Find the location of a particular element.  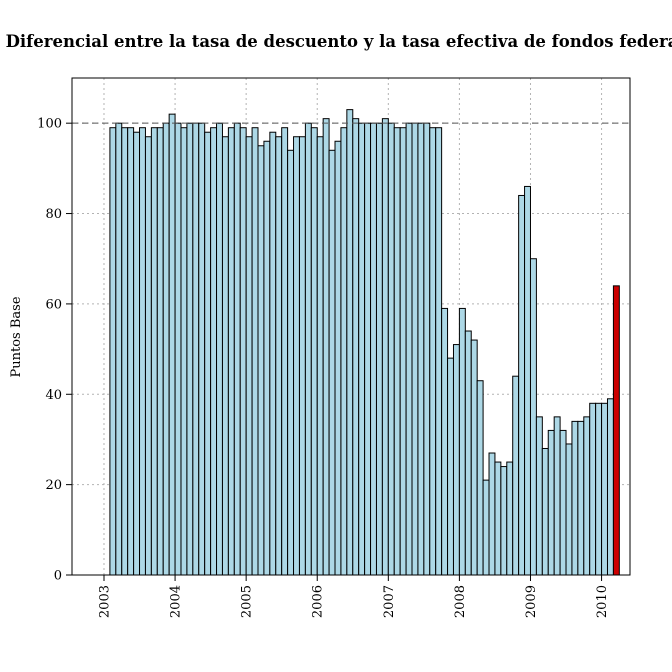

x-tick-label: 2008 is located at coordinates (460, 601).